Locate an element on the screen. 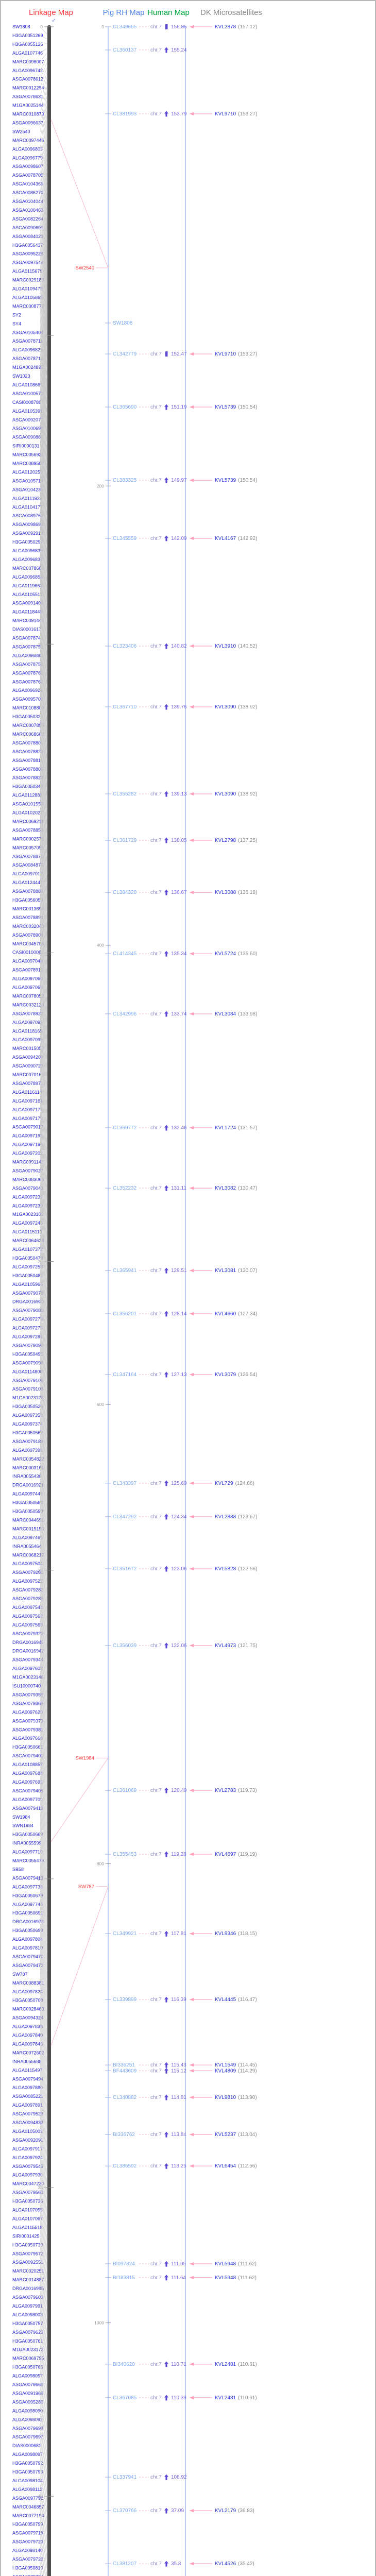 The height and width of the screenshot is (2576, 376). human-position-mb: 124.34 is located at coordinates (179, 1517).